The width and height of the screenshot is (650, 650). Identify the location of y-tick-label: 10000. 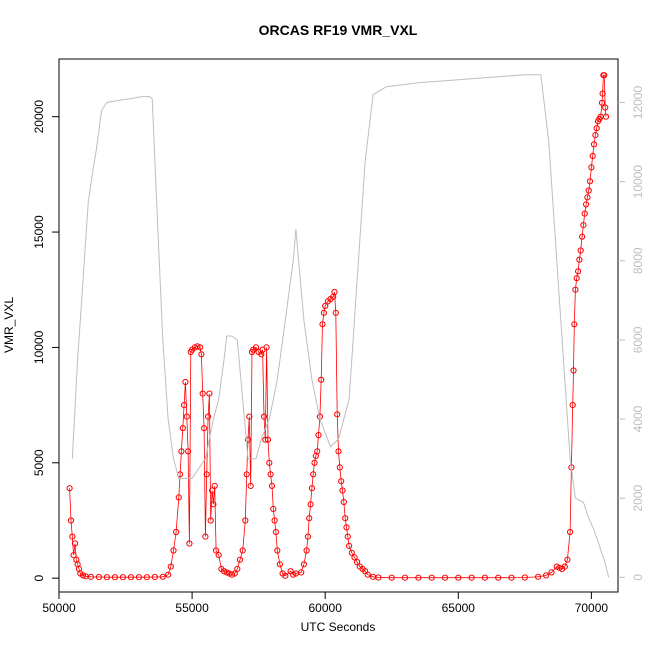
(39, 347).